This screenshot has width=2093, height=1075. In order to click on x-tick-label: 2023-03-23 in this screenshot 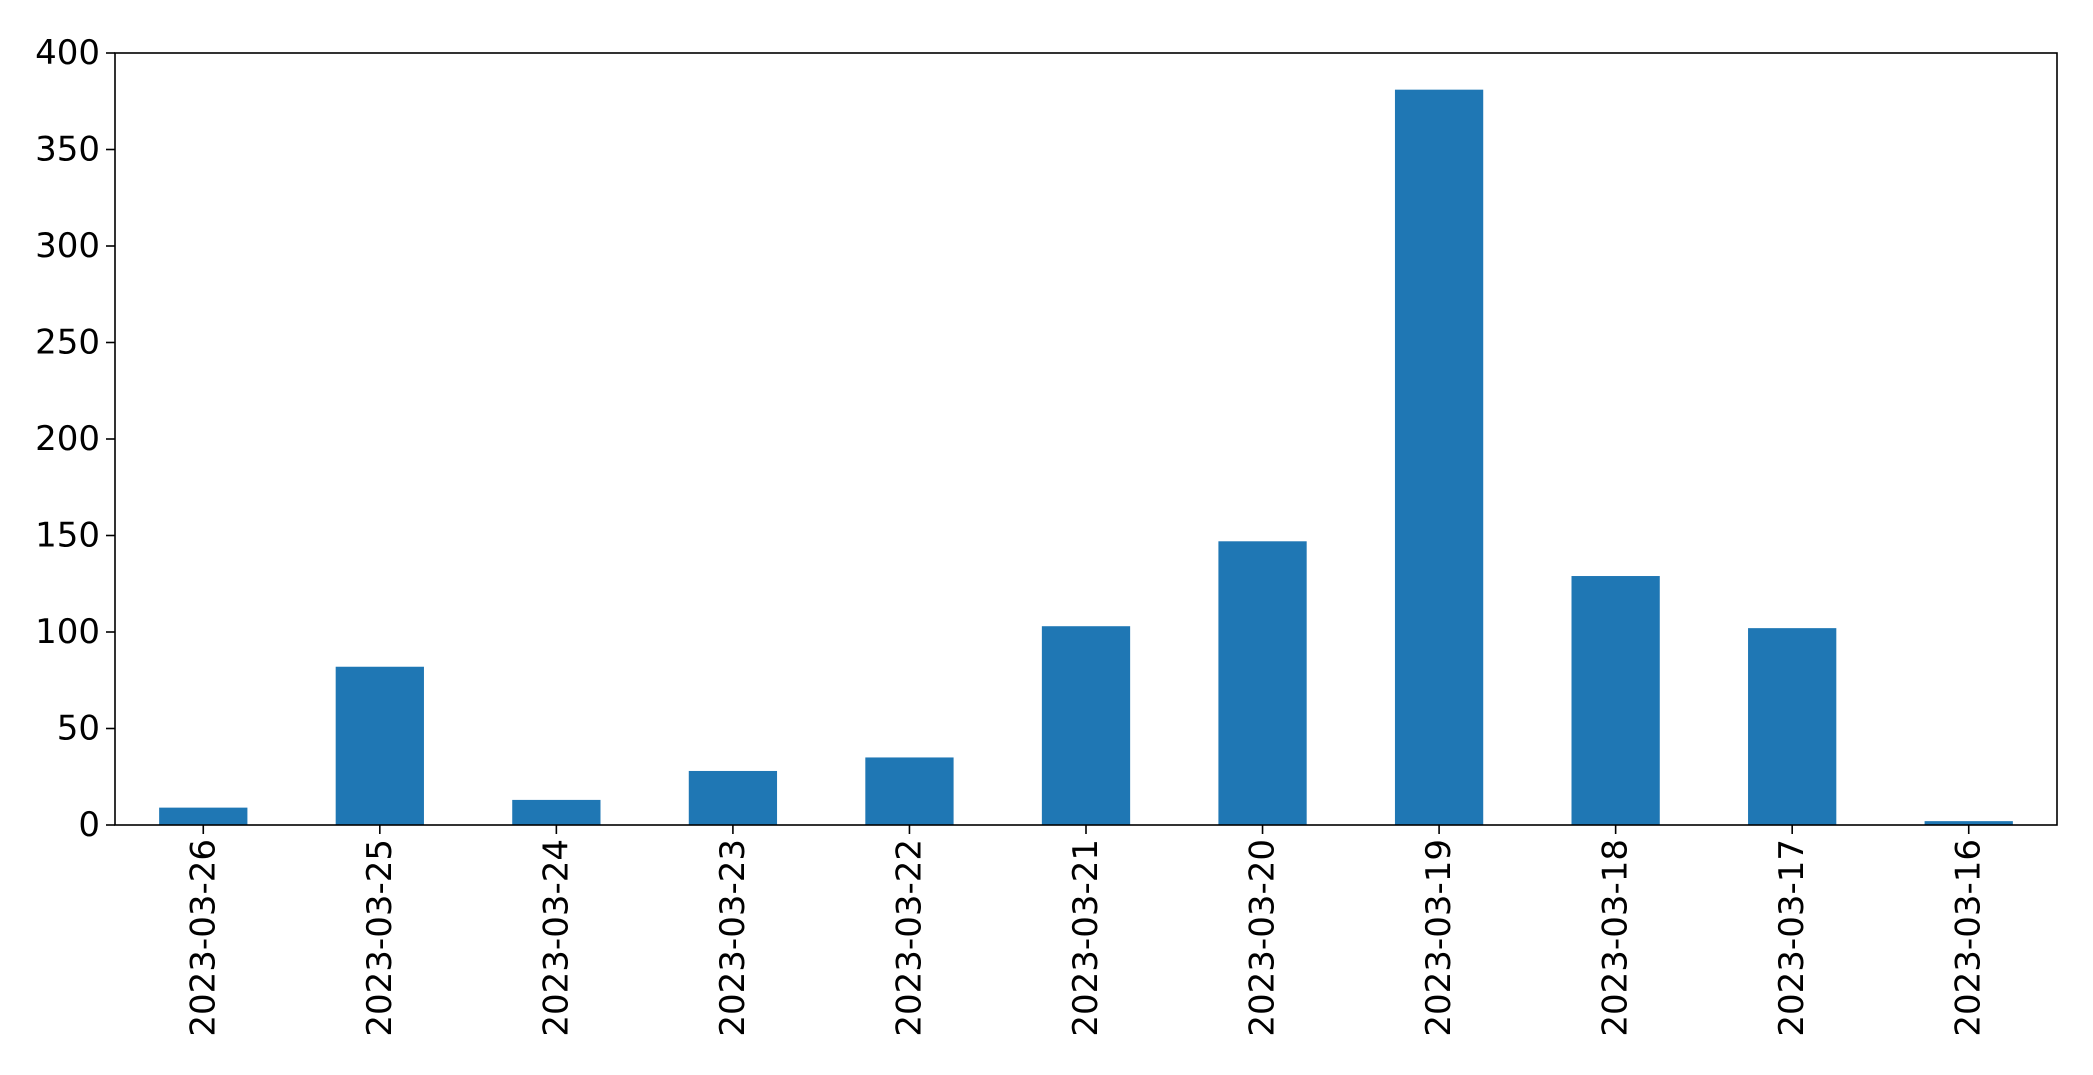, I will do `click(733, 938)`.